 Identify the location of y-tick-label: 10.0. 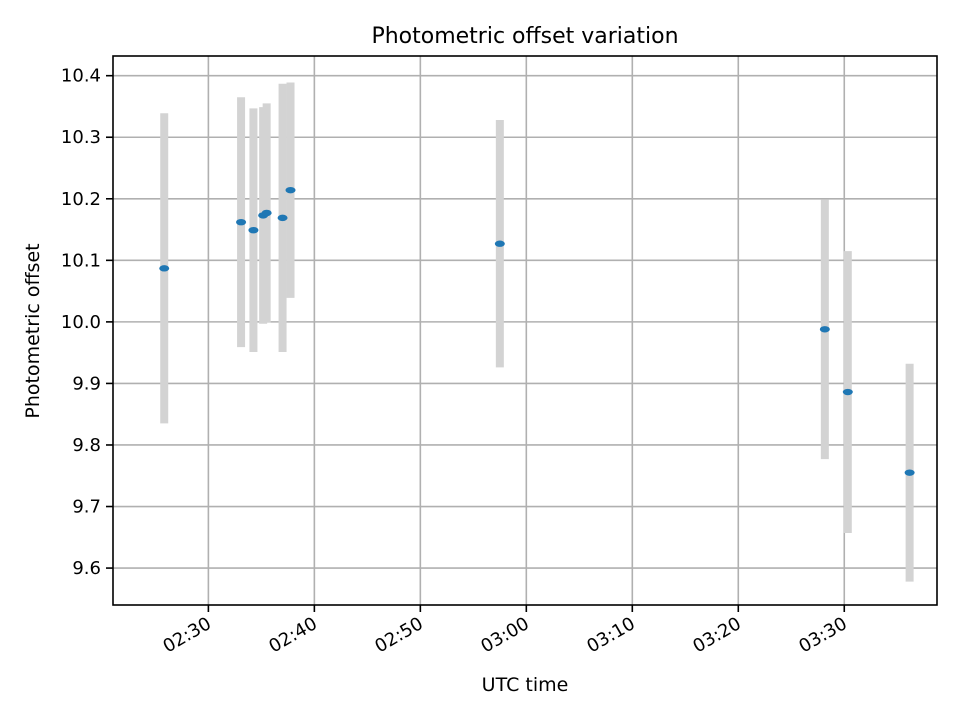
(81, 322).